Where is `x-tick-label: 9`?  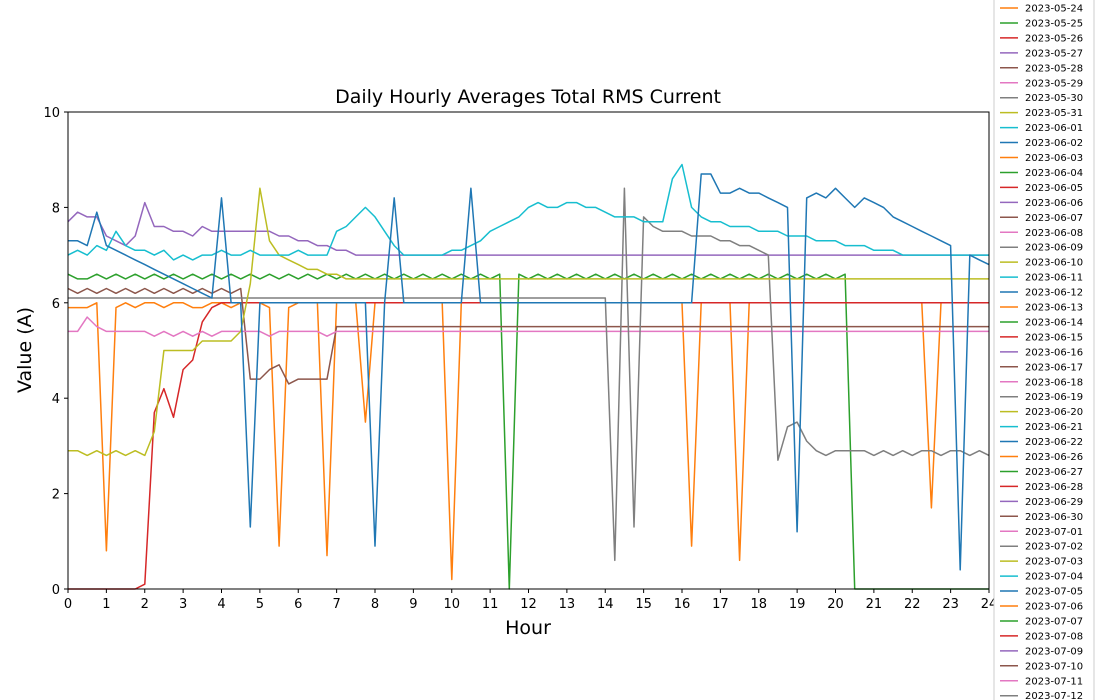
x-tick-label: 9 is located at coordinates (413, 604).